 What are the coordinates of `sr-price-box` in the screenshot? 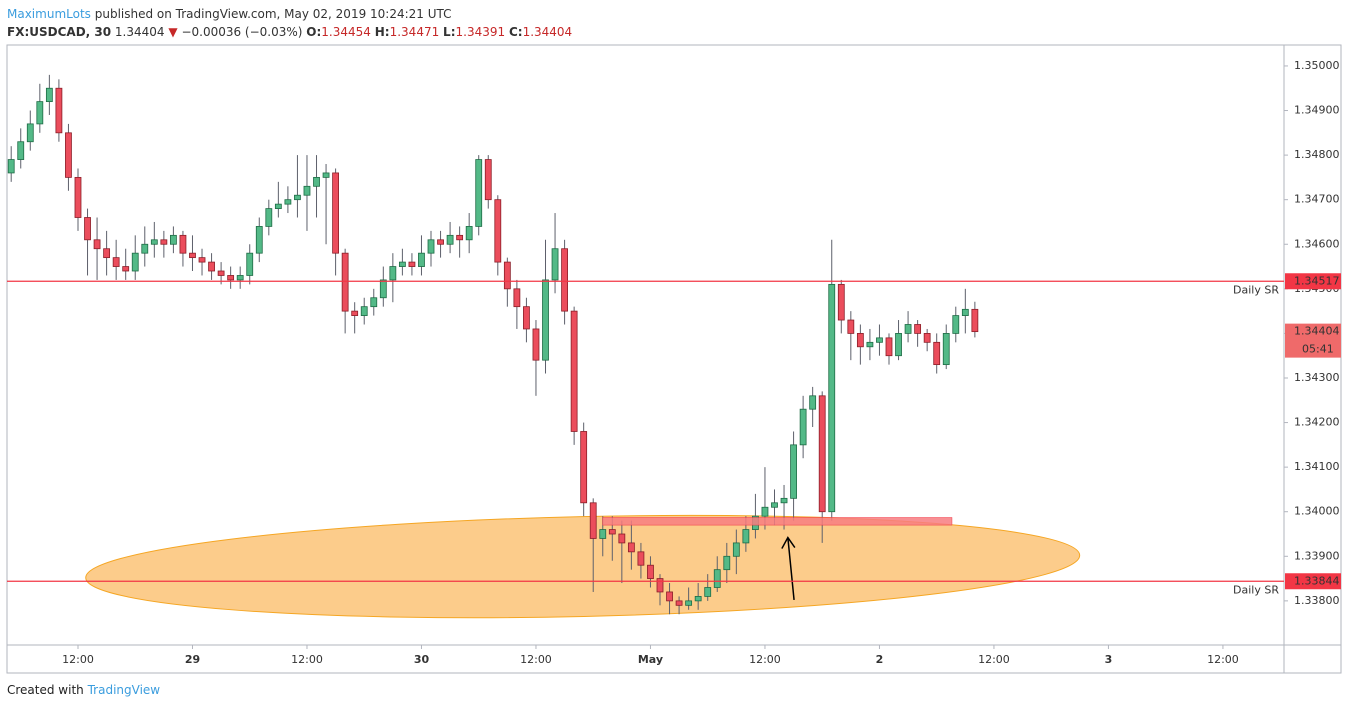 It's located at (1313, 581).